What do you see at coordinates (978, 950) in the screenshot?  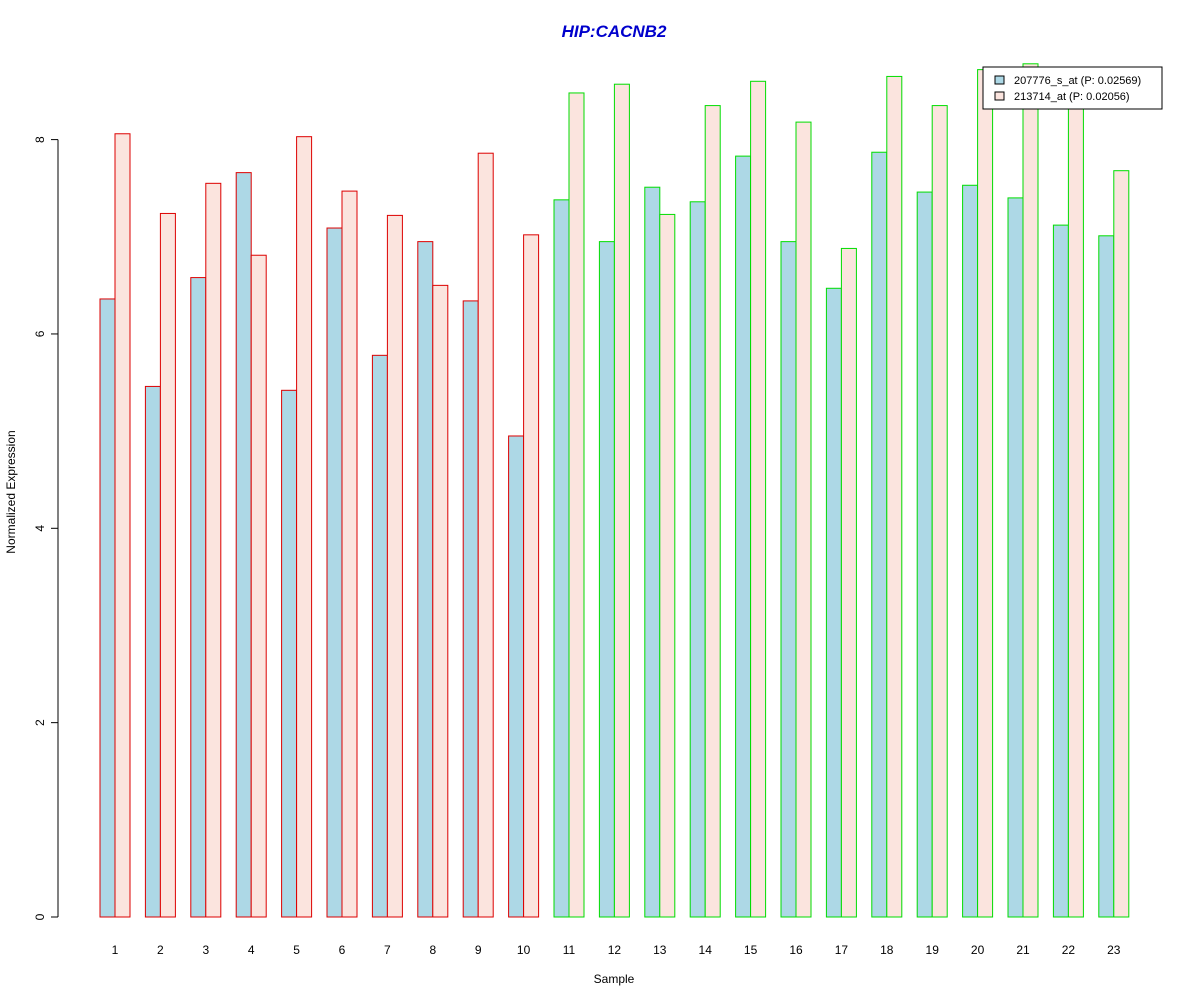 I see `x-tick-label: 20` at bounding box center [978, 950].